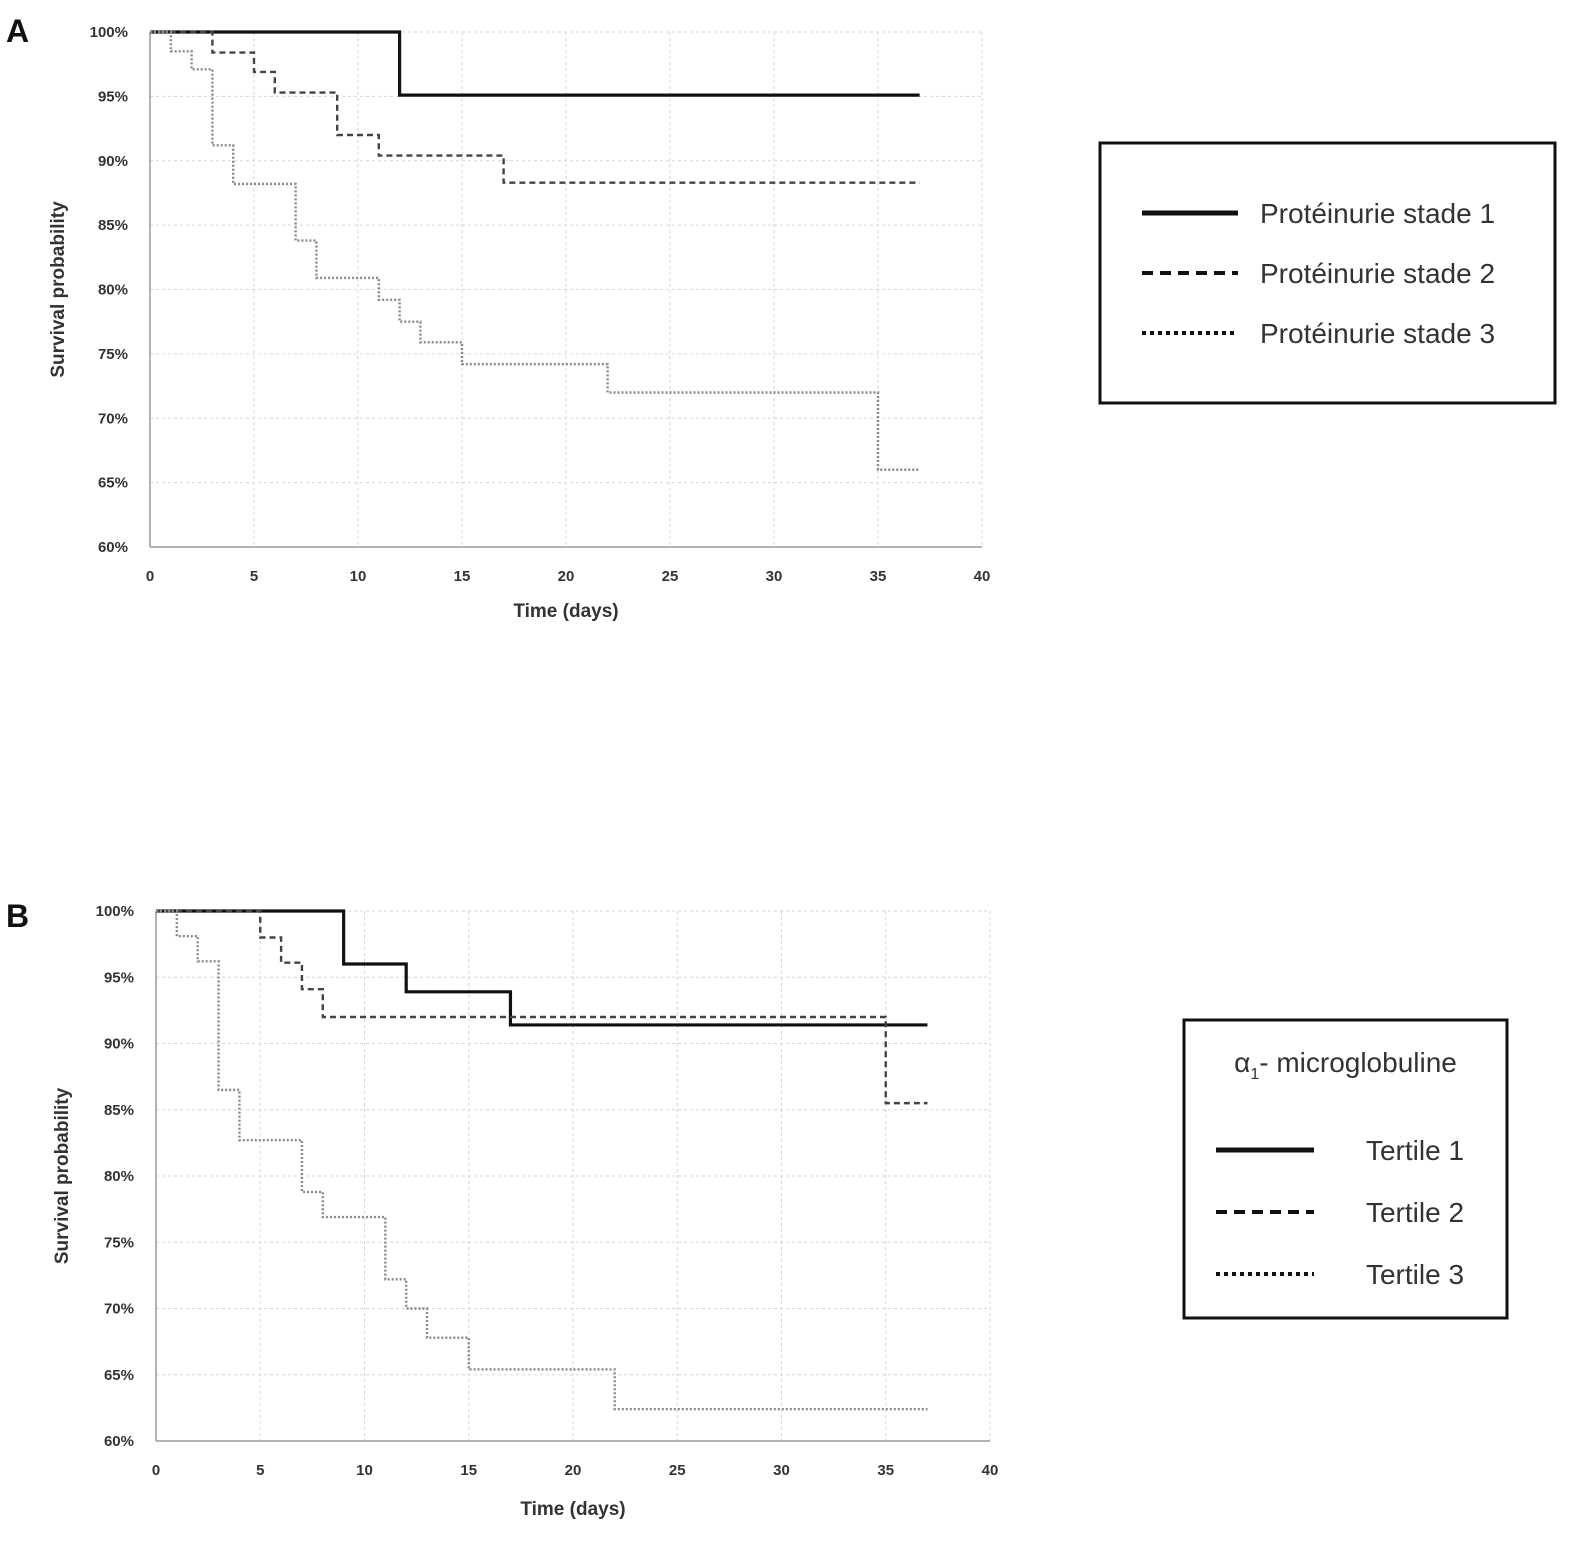 This screenshot has height=1556, width=1583. What do you see at coordinates (1415, 1212) in the screenshot?
I see `legend-label-2: Tertile 2` at bounding box center [1415, 1212].